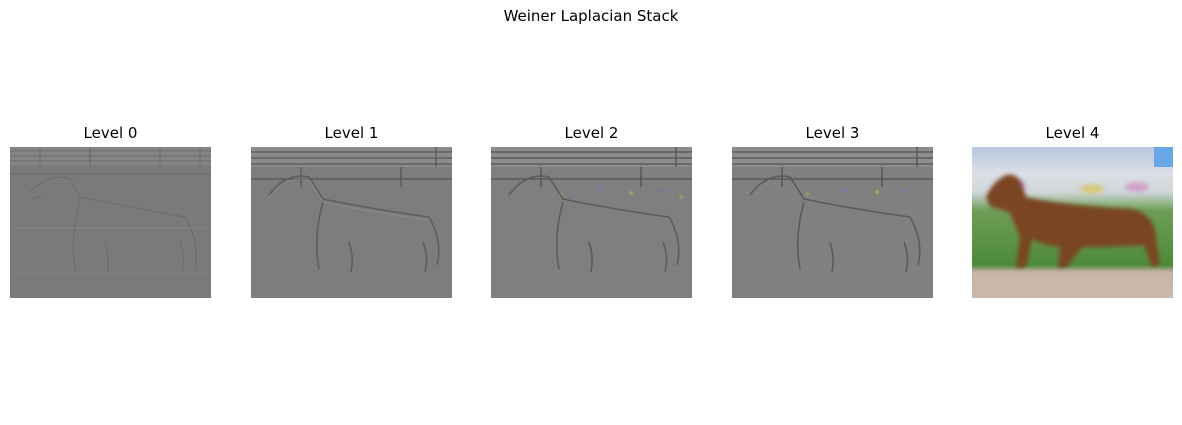 Image resolution: width=1182 pixels, height=425 pixels. I want to click on panel-level-0: Level 0, so click(110, 211).